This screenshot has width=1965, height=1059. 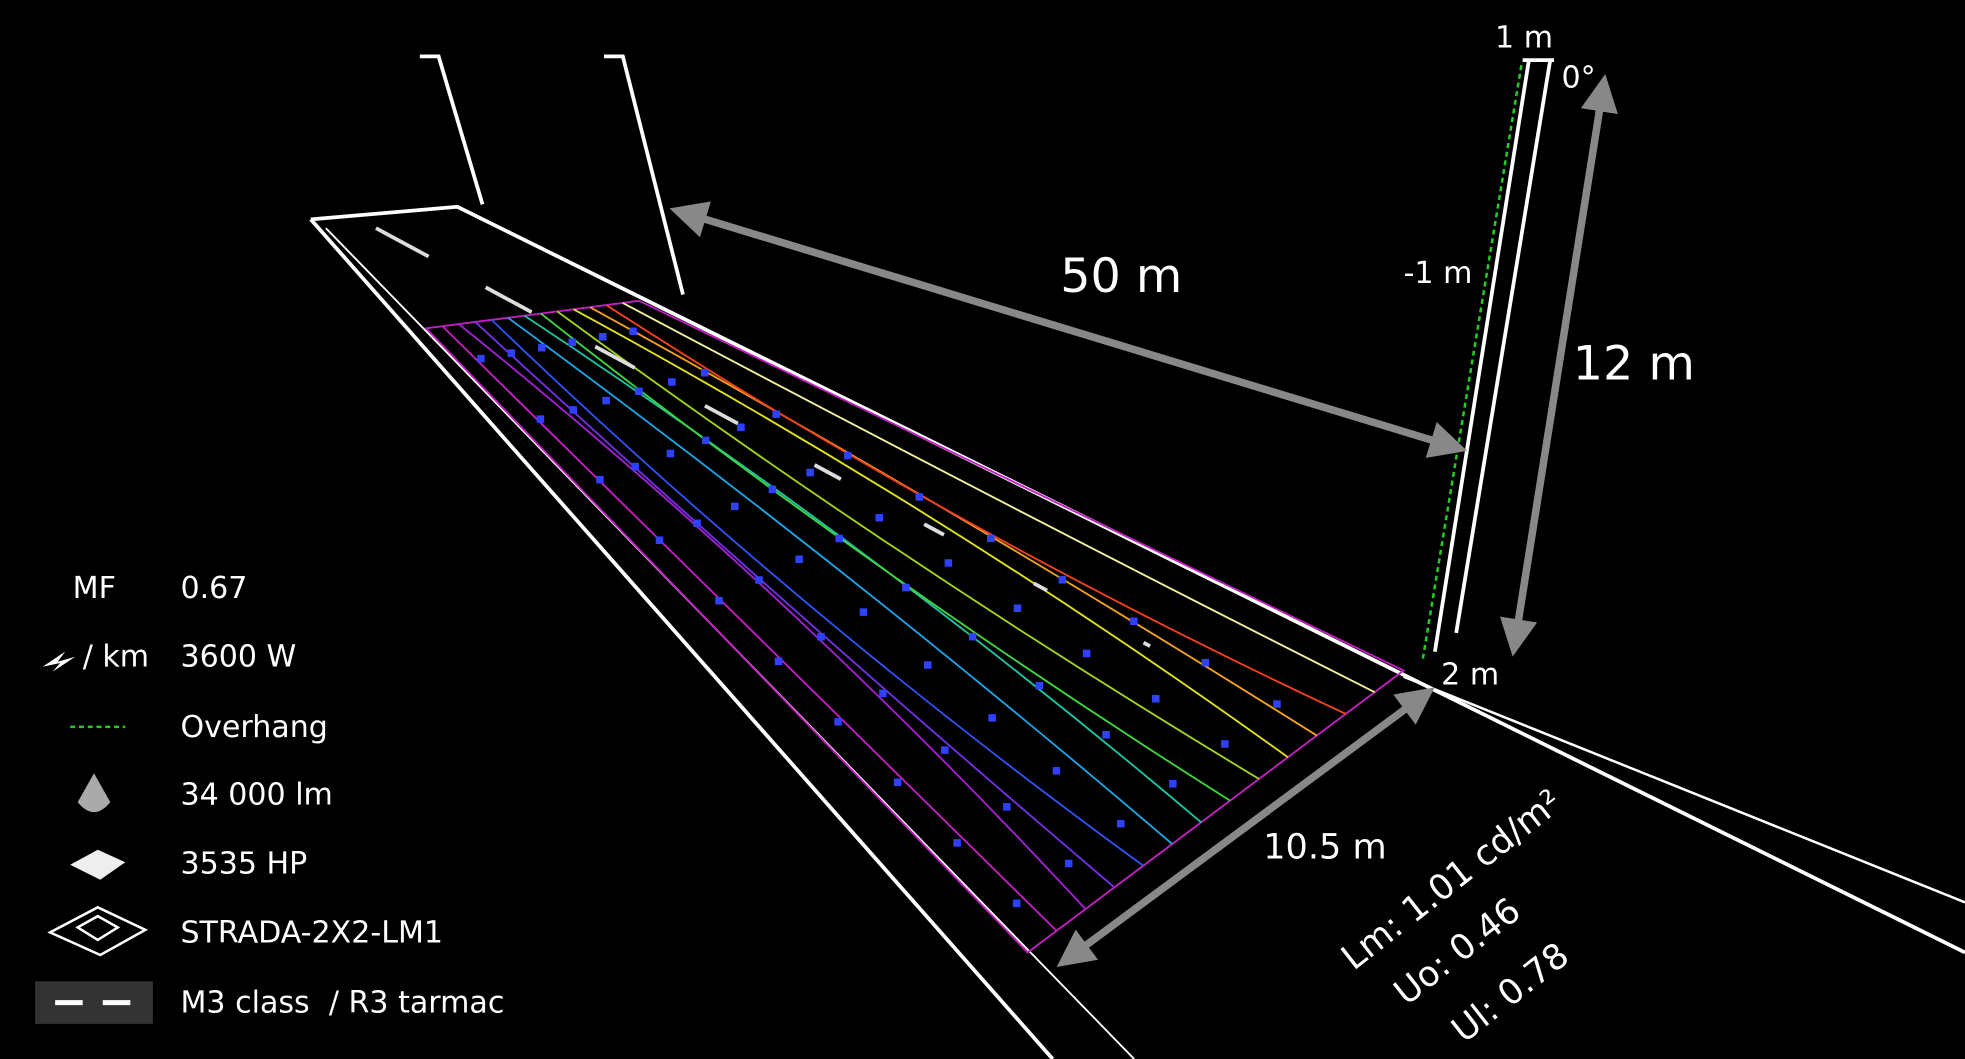 I want to click on flux-icon, so click(x=94, y=793).